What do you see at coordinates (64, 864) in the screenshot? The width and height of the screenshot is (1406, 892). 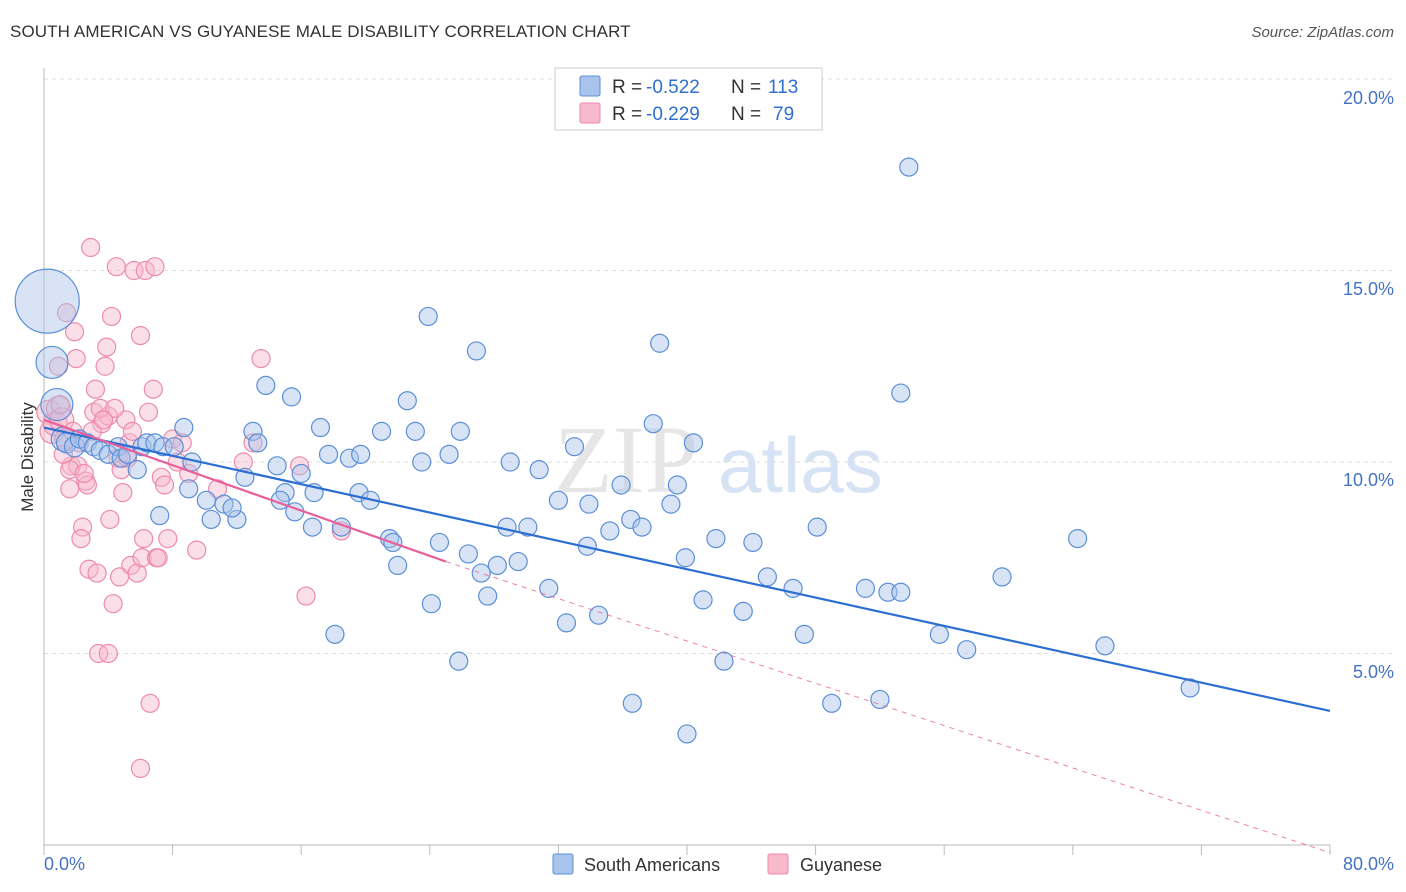 I see `x-tick-label-min: 0.0%` at bounding box center [64, 864].